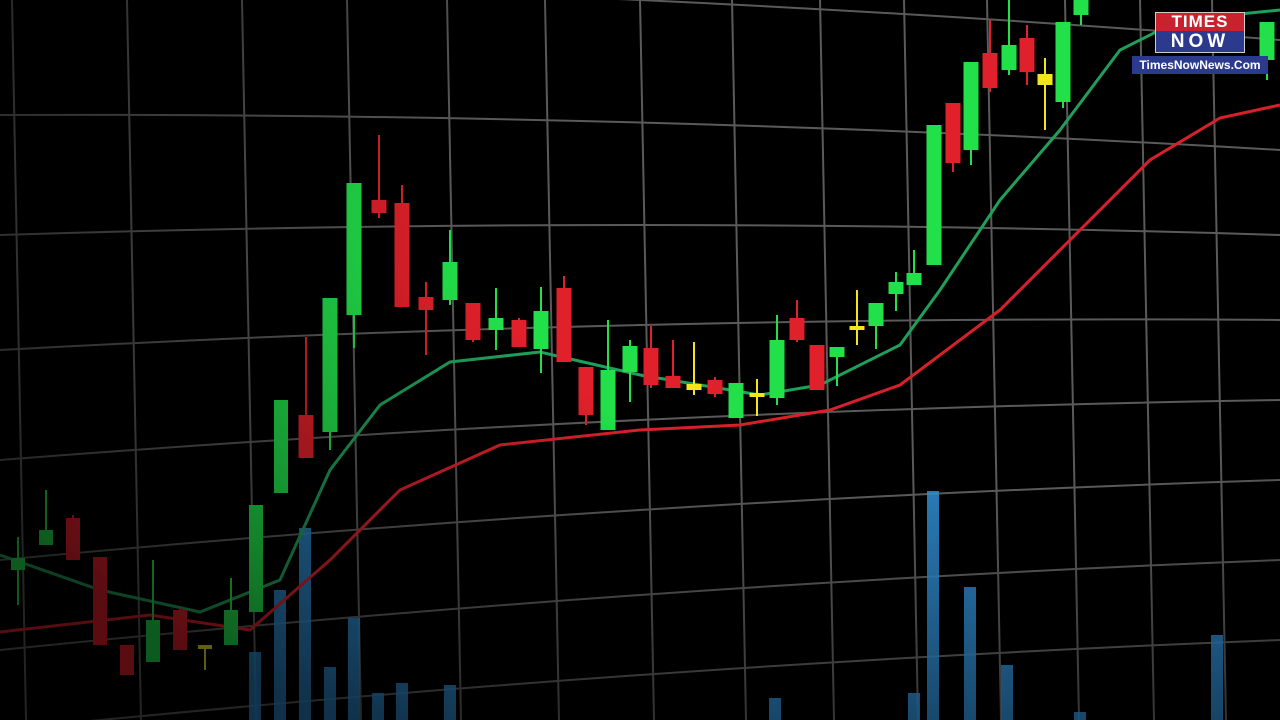 This screenshot has width=1280, height=720. What do you see at coordinates (1200, 65) in the screenshot?
I see `logo-url: TimesNowNews.Com` at bounding box center [1200, 65].